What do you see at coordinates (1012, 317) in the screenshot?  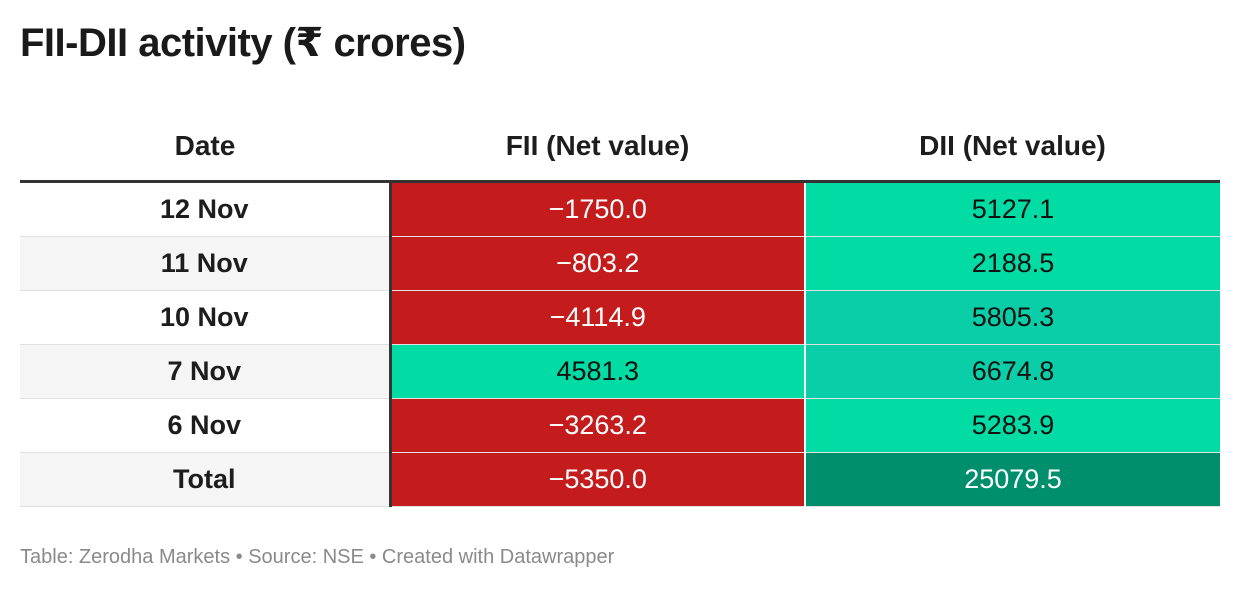 I see `dii-value-cell: 5805.3` at bounding box center [1012, 317].